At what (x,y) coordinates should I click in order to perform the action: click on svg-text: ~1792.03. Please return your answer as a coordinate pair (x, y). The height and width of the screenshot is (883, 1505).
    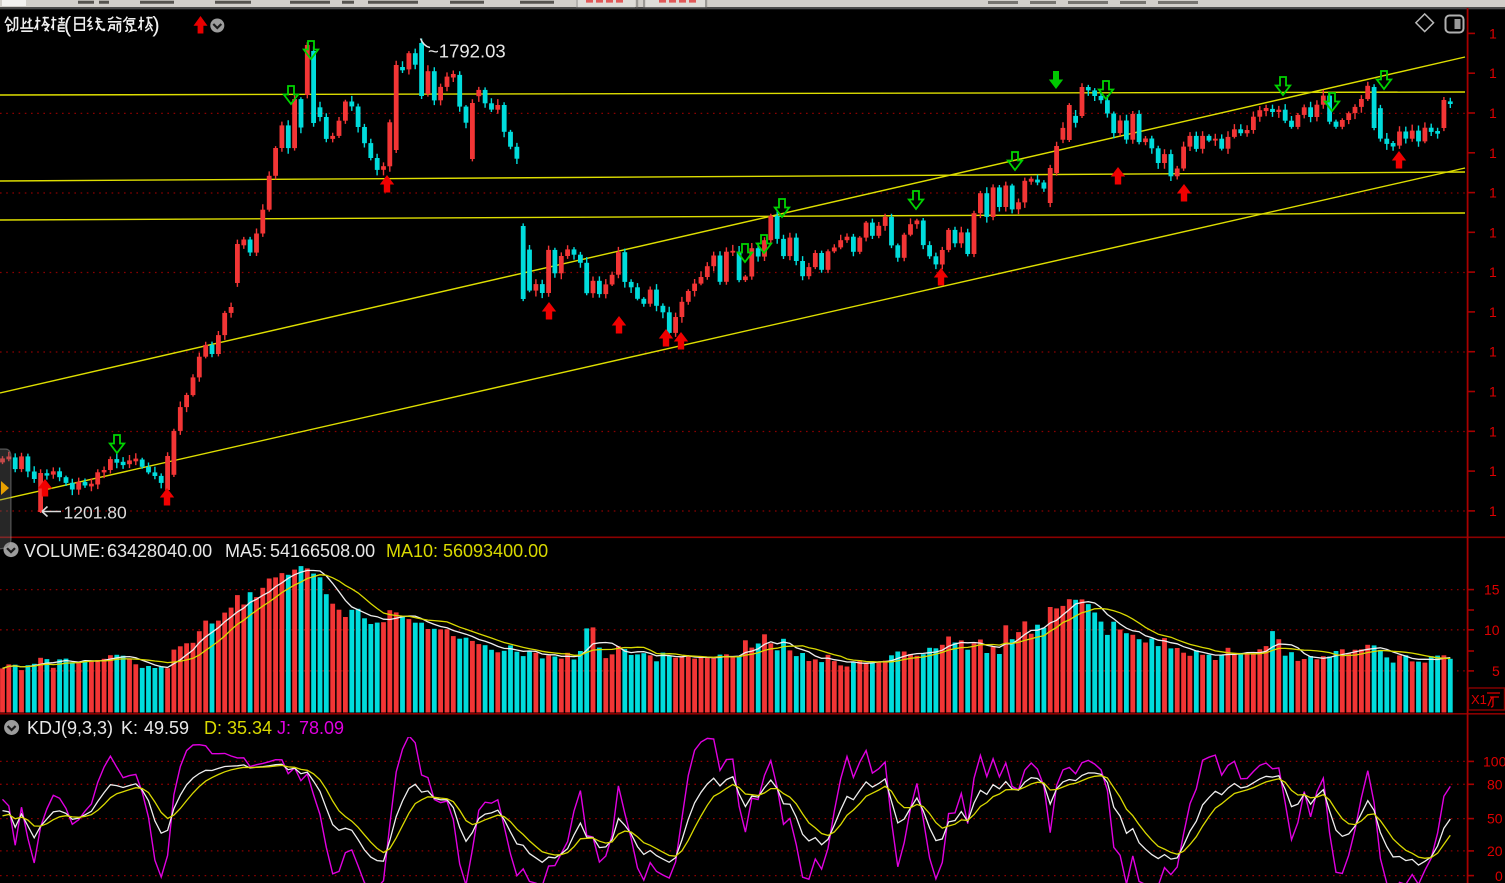
    Looking at the image, I should click on (467, 51).